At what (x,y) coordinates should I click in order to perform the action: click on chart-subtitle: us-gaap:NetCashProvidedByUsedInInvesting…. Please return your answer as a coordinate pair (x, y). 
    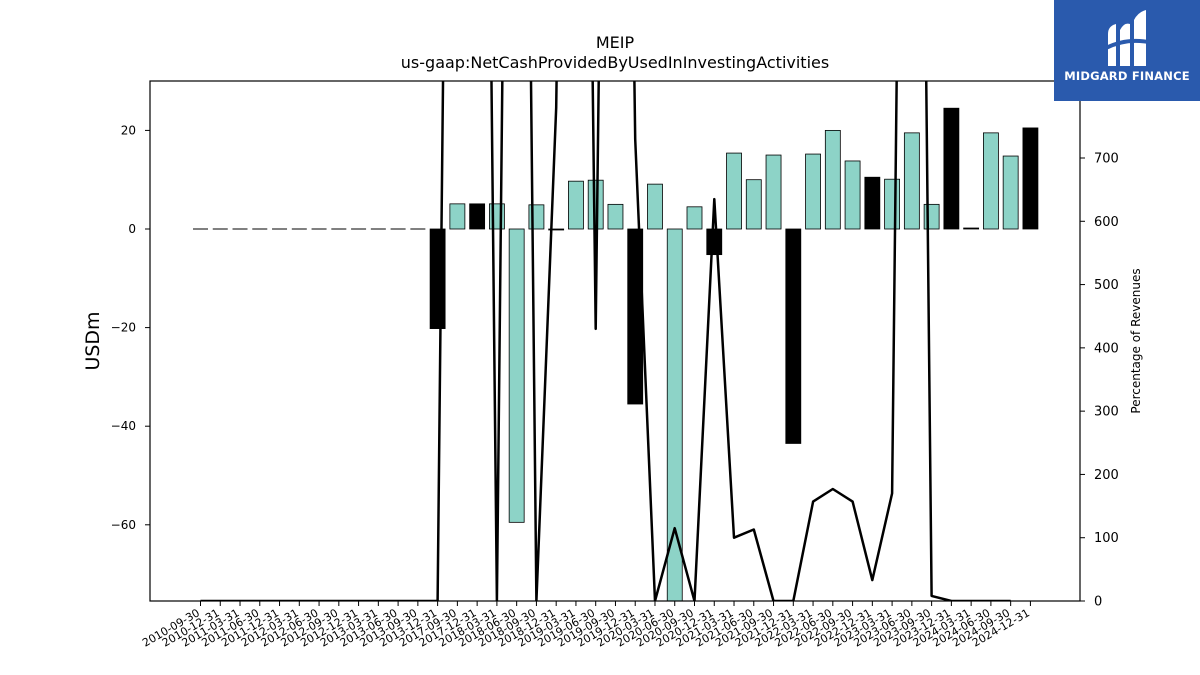
    Looking at the image, I should click on (615, 62).